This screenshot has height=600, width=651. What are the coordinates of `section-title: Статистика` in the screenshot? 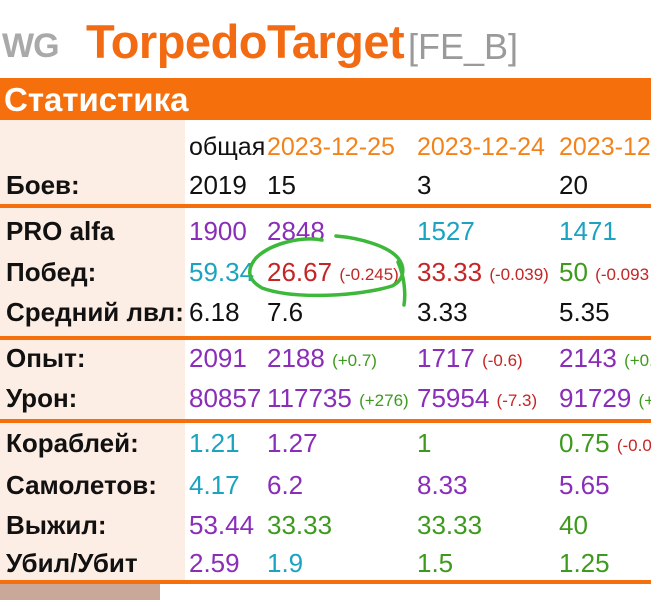 It's located at (96, 99).